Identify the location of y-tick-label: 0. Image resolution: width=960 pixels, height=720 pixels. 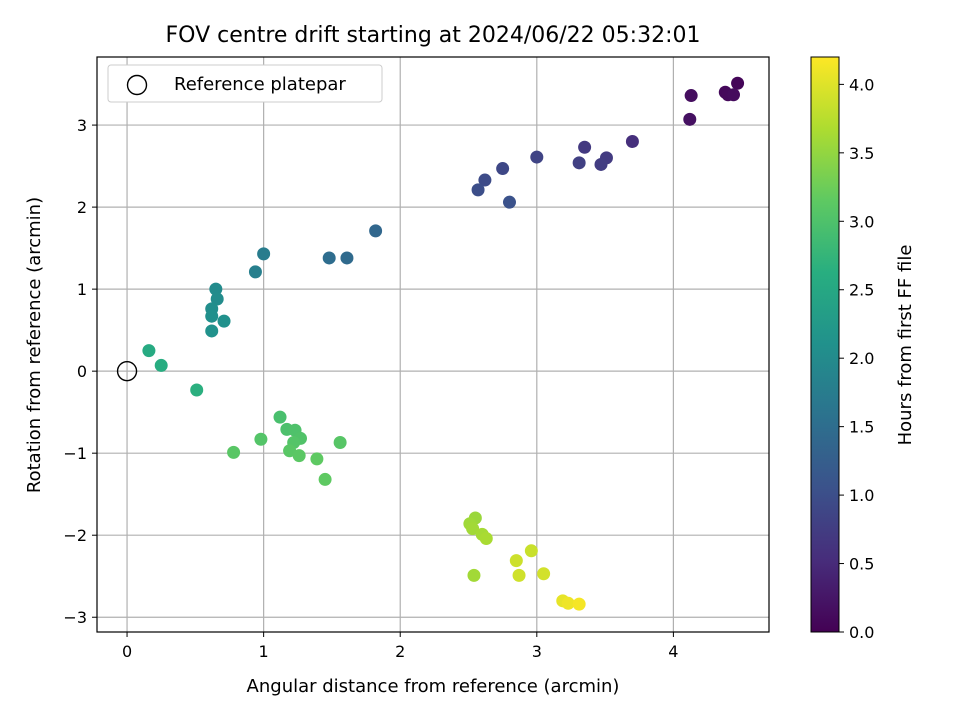
(82, 371).